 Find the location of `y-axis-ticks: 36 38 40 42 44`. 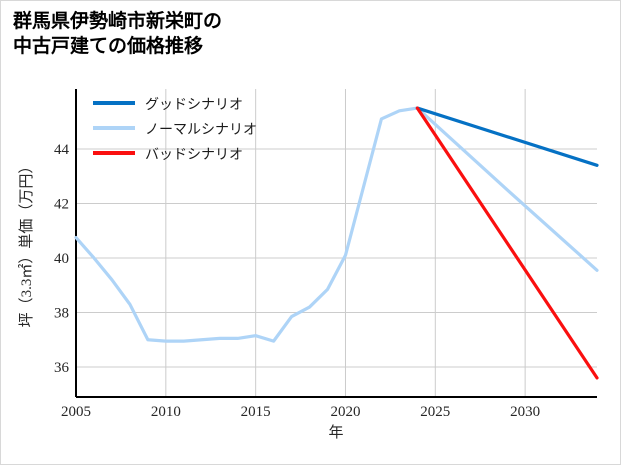

y-axis-ticks: 36 38 40 42 44 is located at coordinates (62, 259).